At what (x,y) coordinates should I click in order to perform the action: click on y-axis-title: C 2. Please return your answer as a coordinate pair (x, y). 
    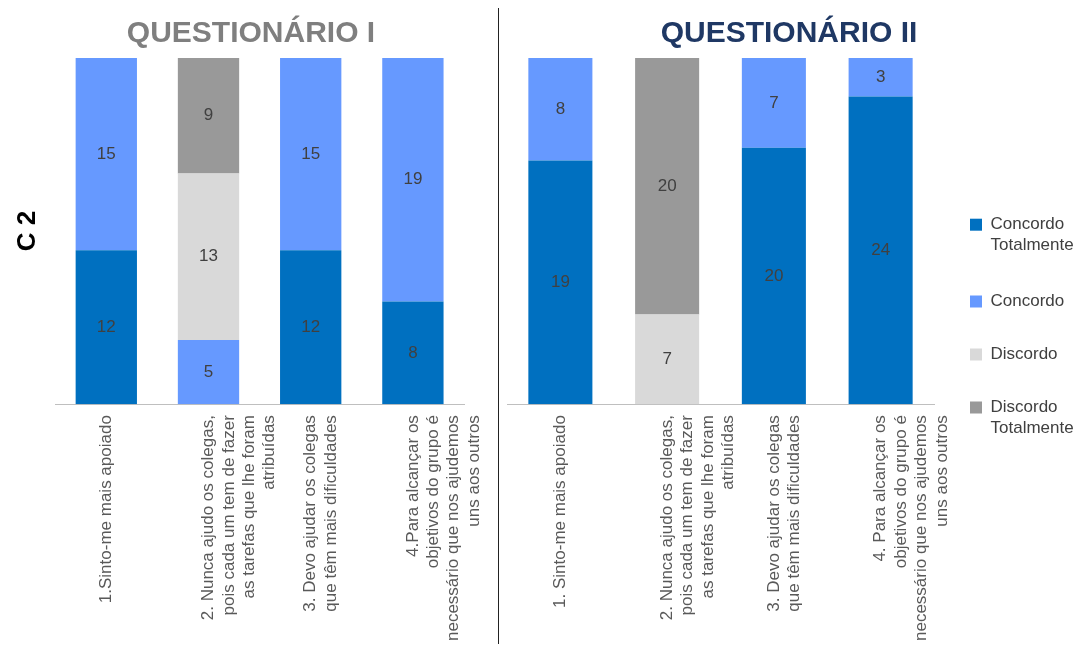
    Looking at the image, I should click on (25, 231).